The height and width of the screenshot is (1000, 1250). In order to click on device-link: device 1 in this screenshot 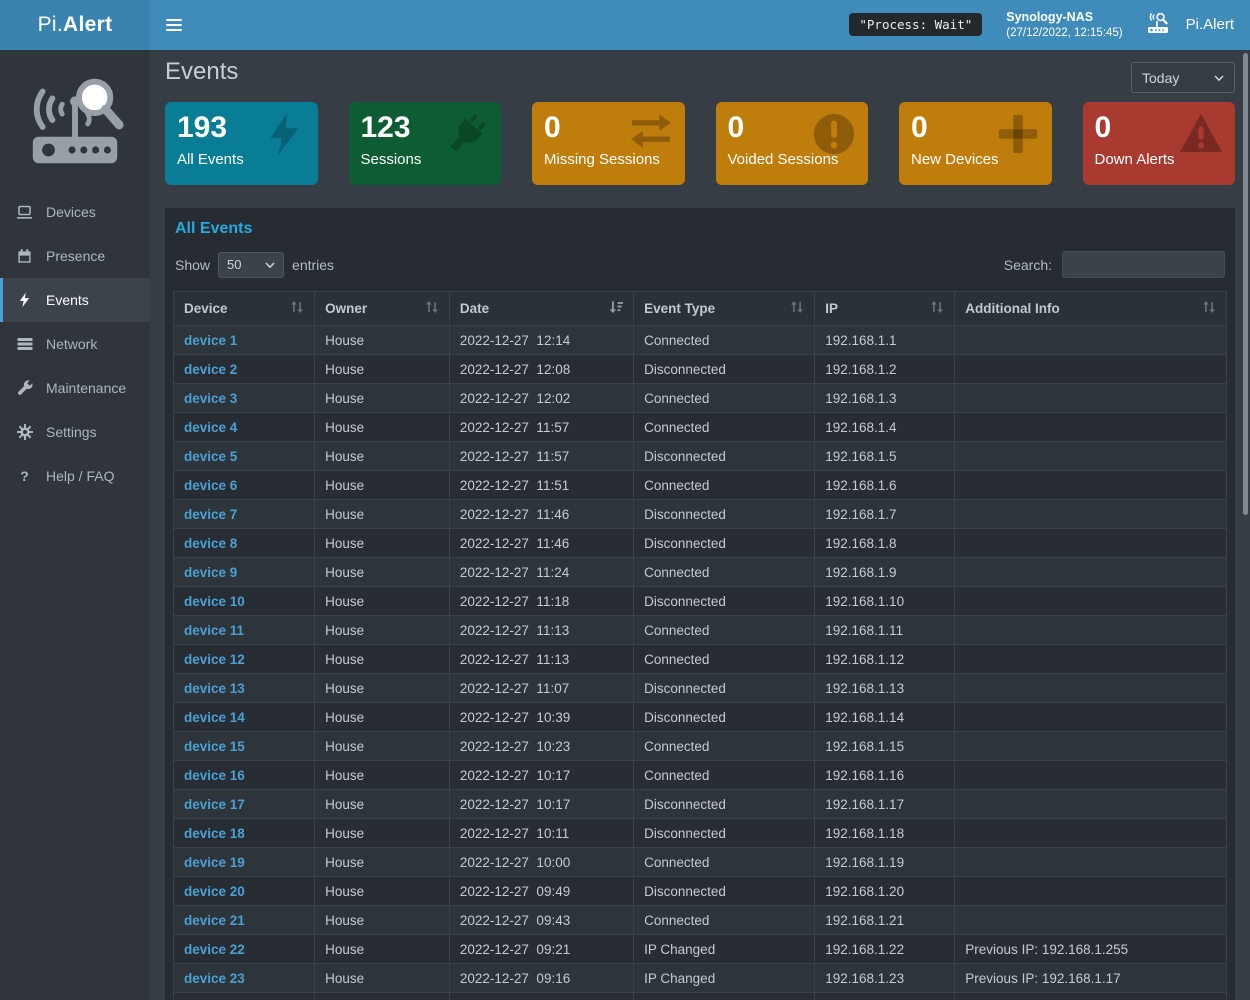, I will do `click(211, 340)`.